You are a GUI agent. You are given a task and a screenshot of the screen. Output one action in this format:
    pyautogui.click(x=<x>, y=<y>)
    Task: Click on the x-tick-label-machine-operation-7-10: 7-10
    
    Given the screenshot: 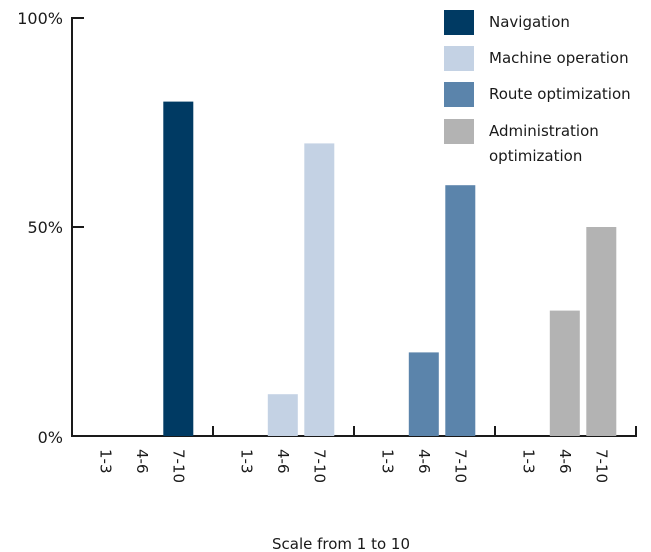 What is the action you would take?
    pyautogui.click(x=319, y=466)
    